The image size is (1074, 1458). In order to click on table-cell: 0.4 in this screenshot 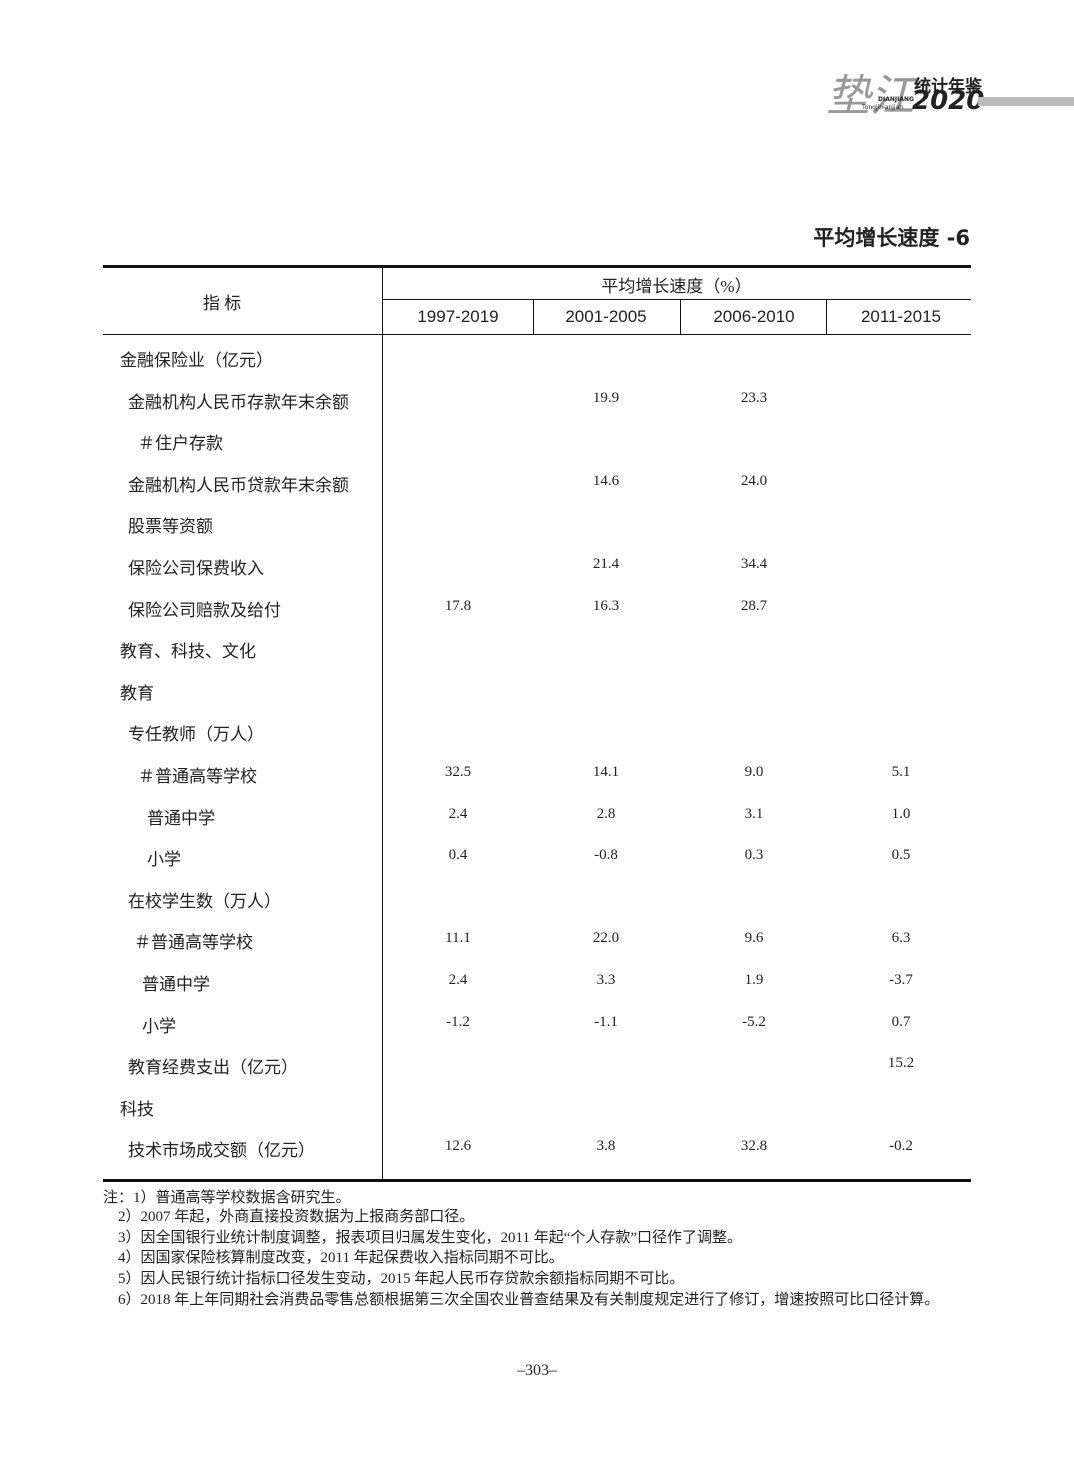, I will do `click(458, 855)`.